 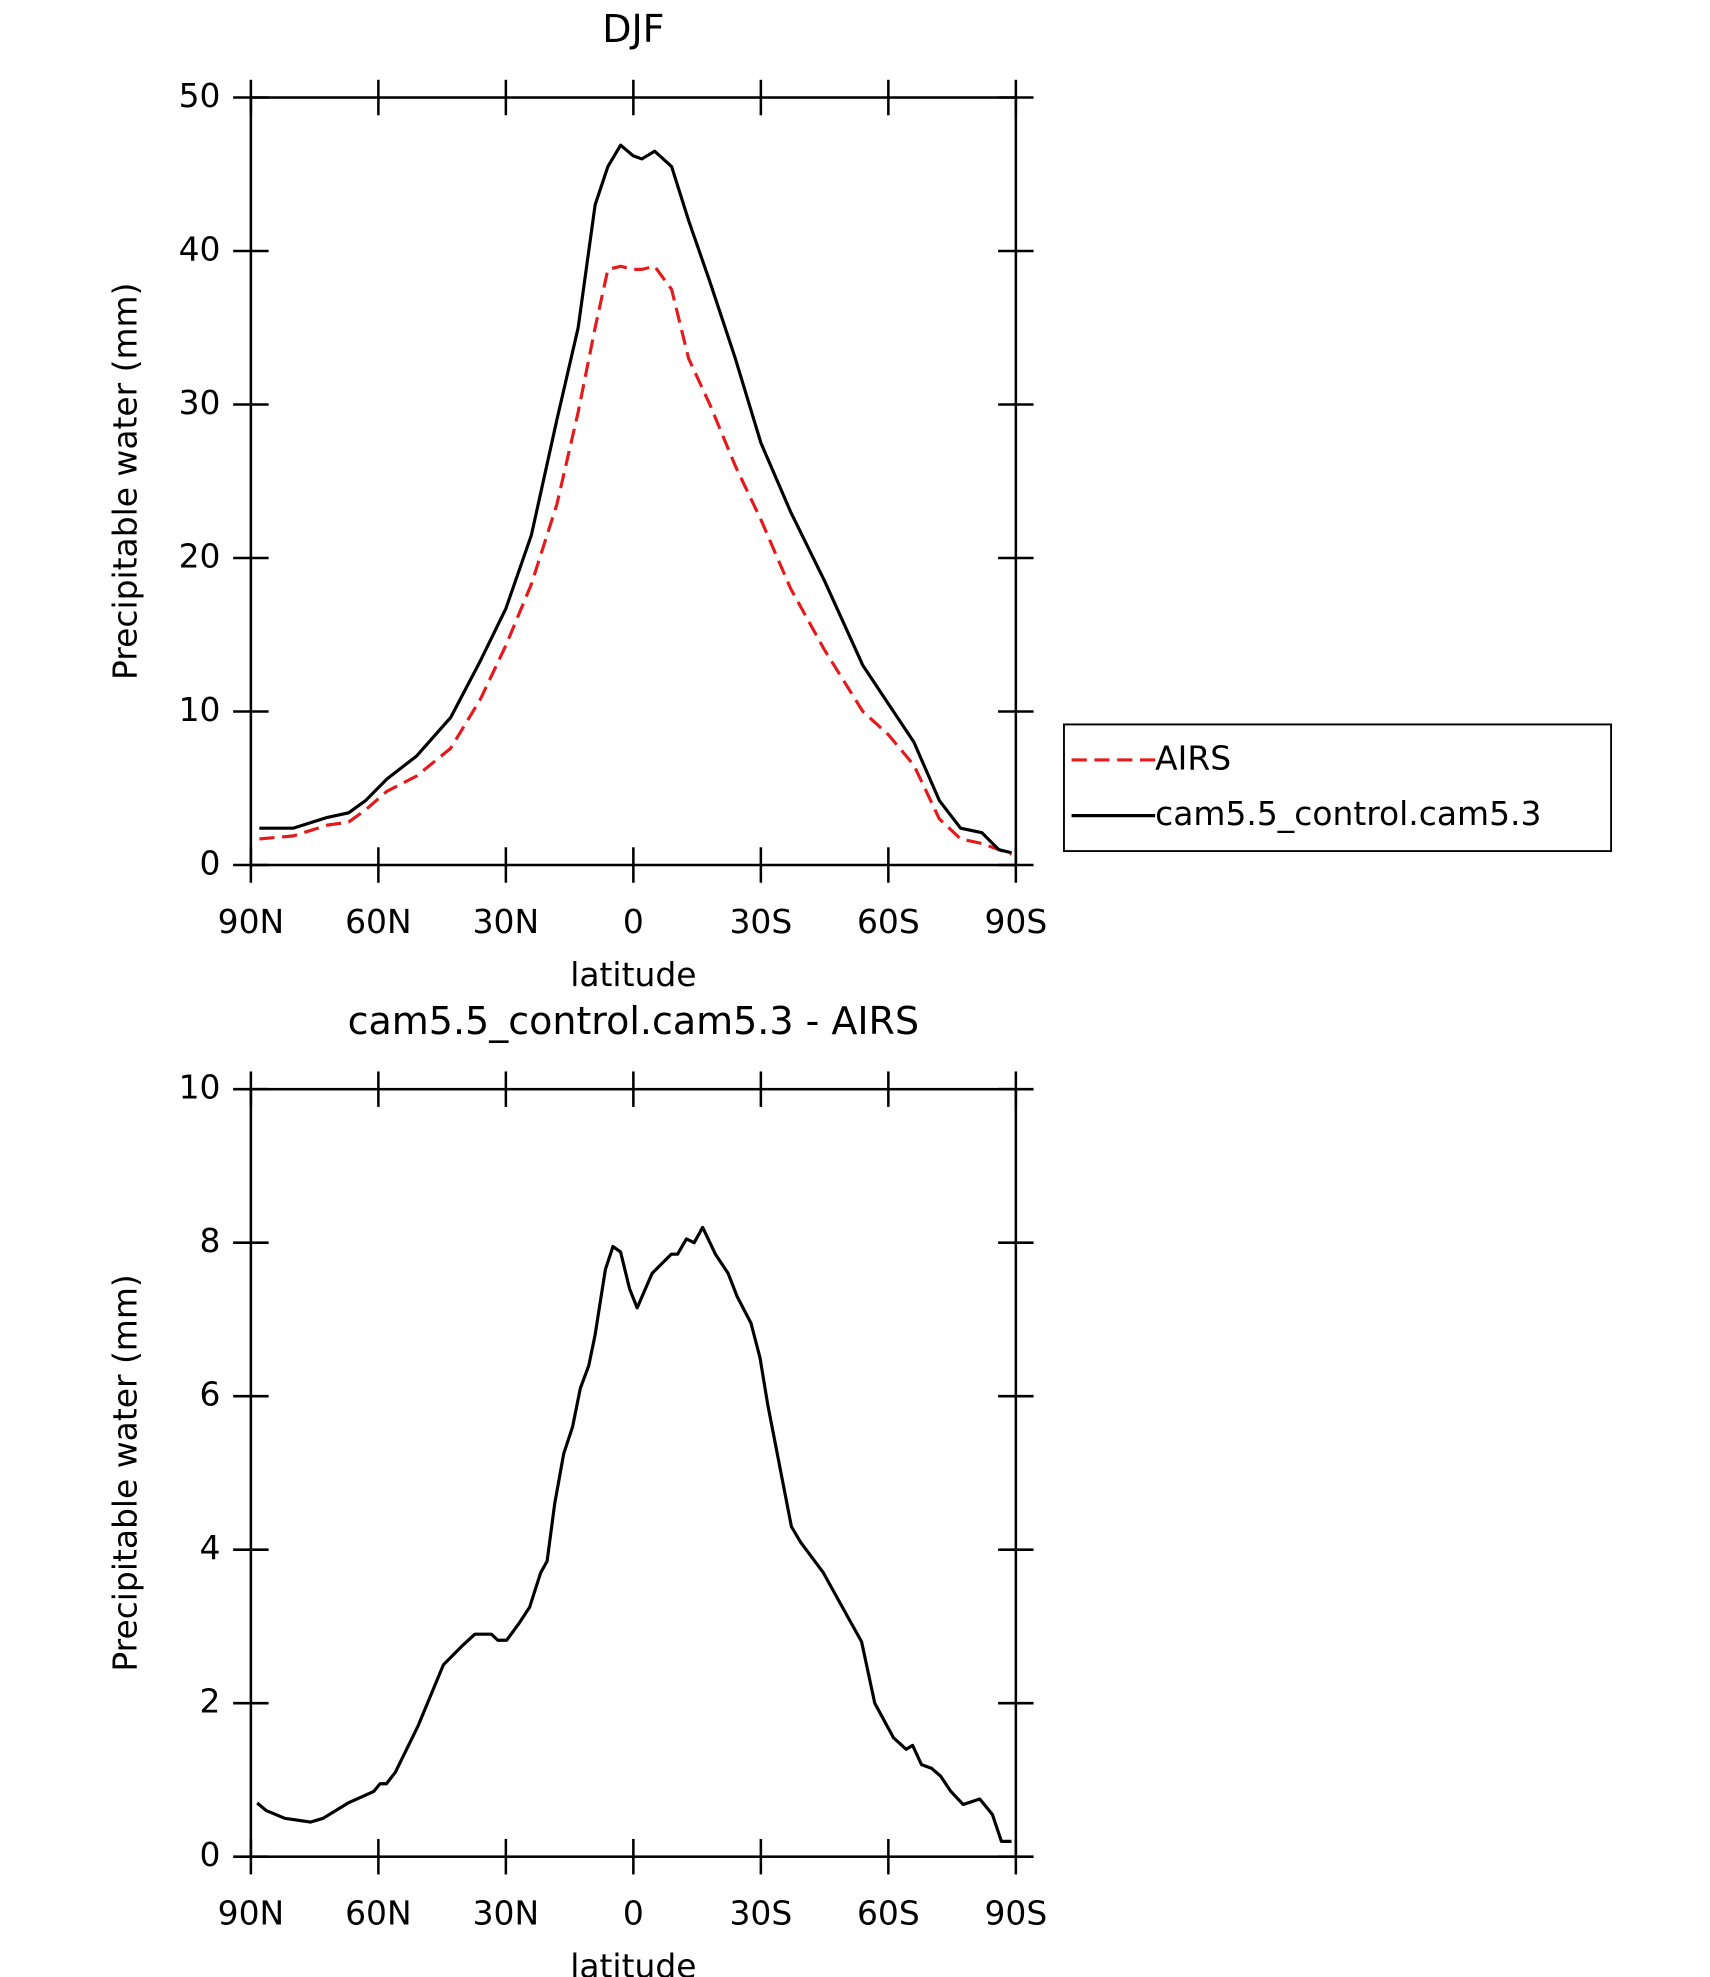 What do you see at coordinates (210, 1394) in the screenshot?
I see `y-tick-label: 6` at bounding box center [210, 1394].